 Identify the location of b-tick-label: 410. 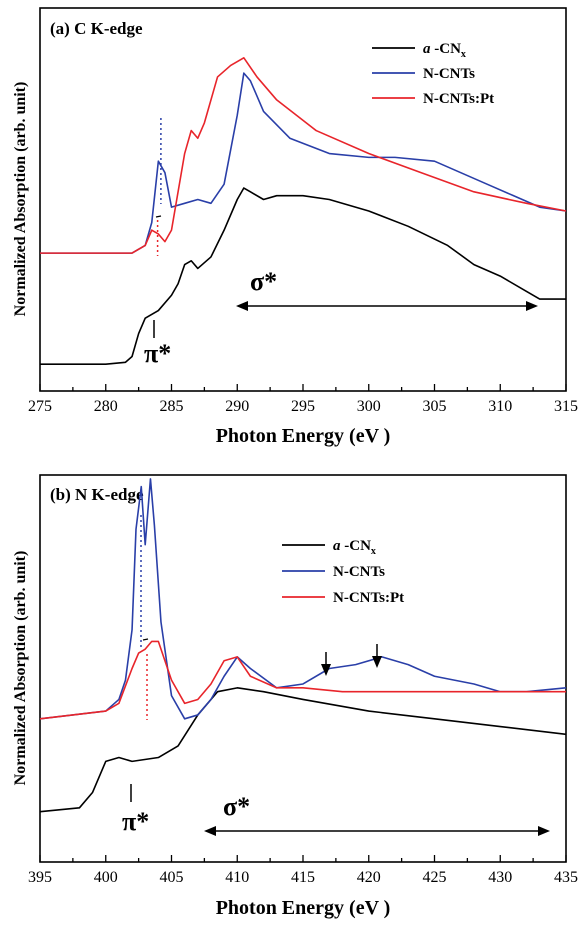
(237, 877).